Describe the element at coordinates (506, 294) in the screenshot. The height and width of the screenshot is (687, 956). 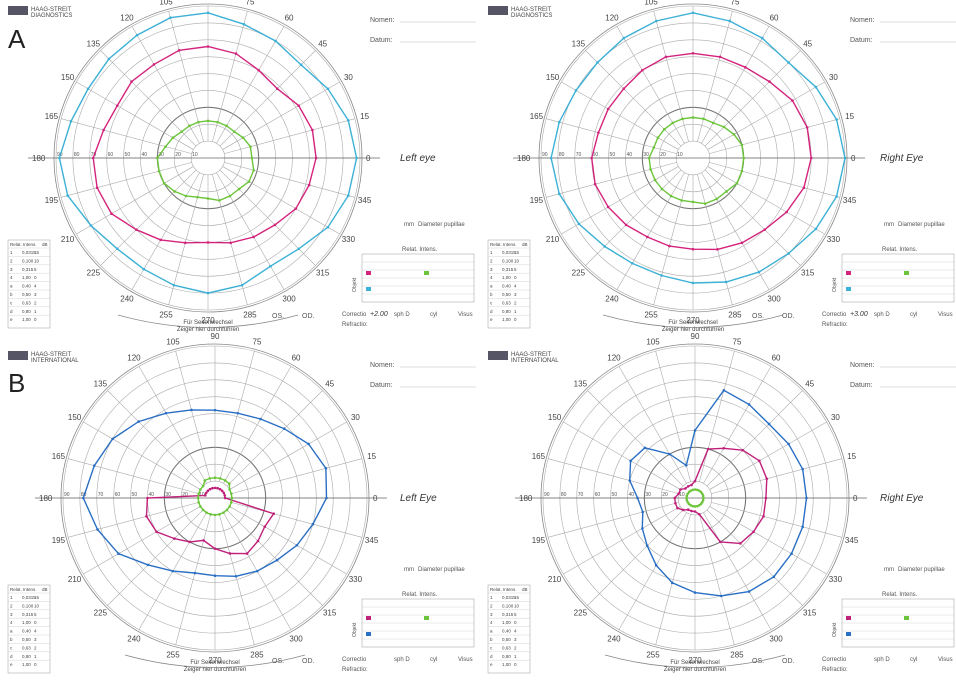
I see `intens-cell: 0,50` at that location.